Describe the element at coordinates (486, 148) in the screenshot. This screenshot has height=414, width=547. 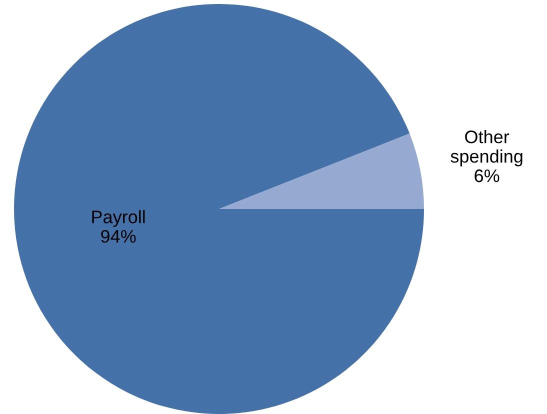
I see `slice-label: Other spending` at that location.